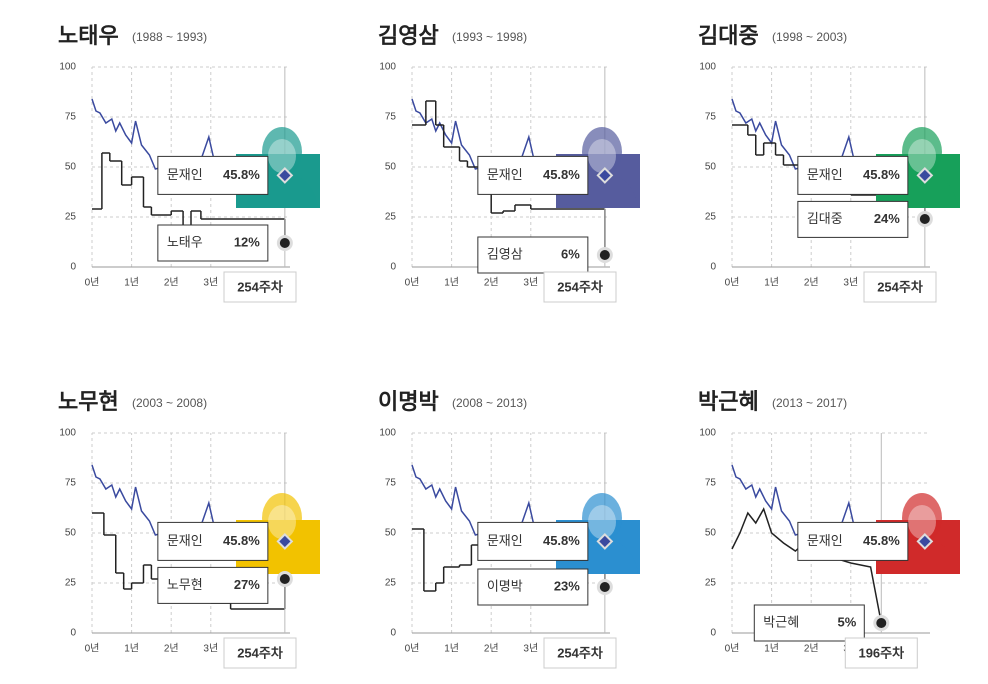 The image size is (988, 684). I want to click on panel-subtitle: (1998 ~ 2003), so click(809, 37).